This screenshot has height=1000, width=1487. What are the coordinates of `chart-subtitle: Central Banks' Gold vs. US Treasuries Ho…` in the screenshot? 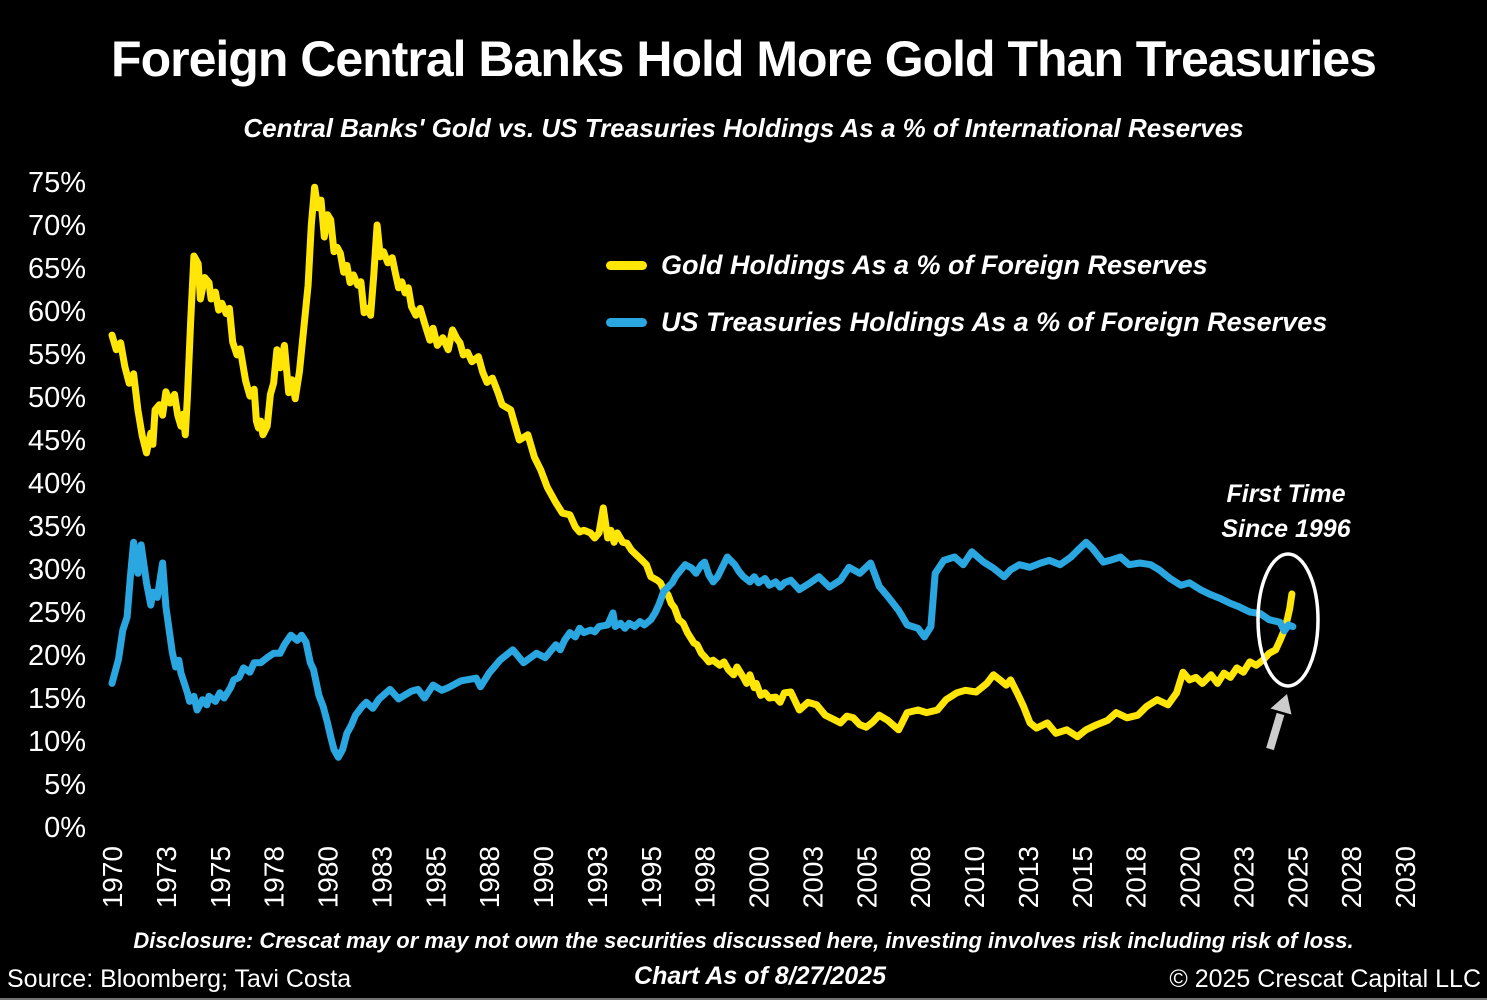 It's located at (743, 128).